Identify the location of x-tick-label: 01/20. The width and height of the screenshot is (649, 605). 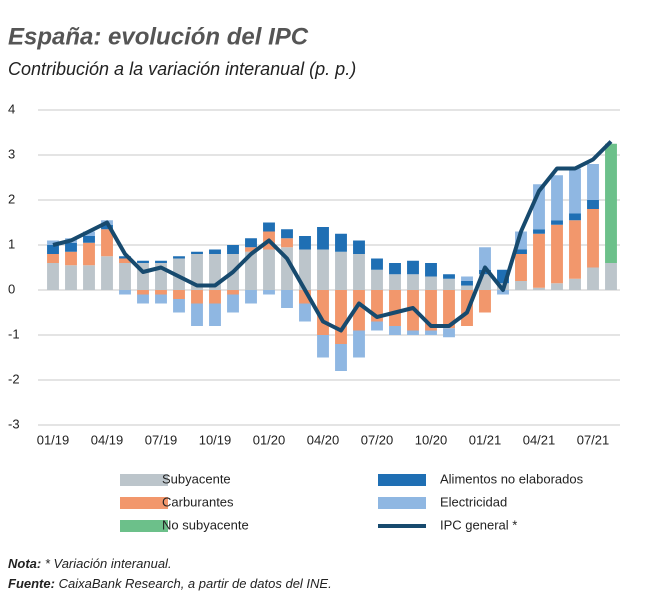
(269, 439).